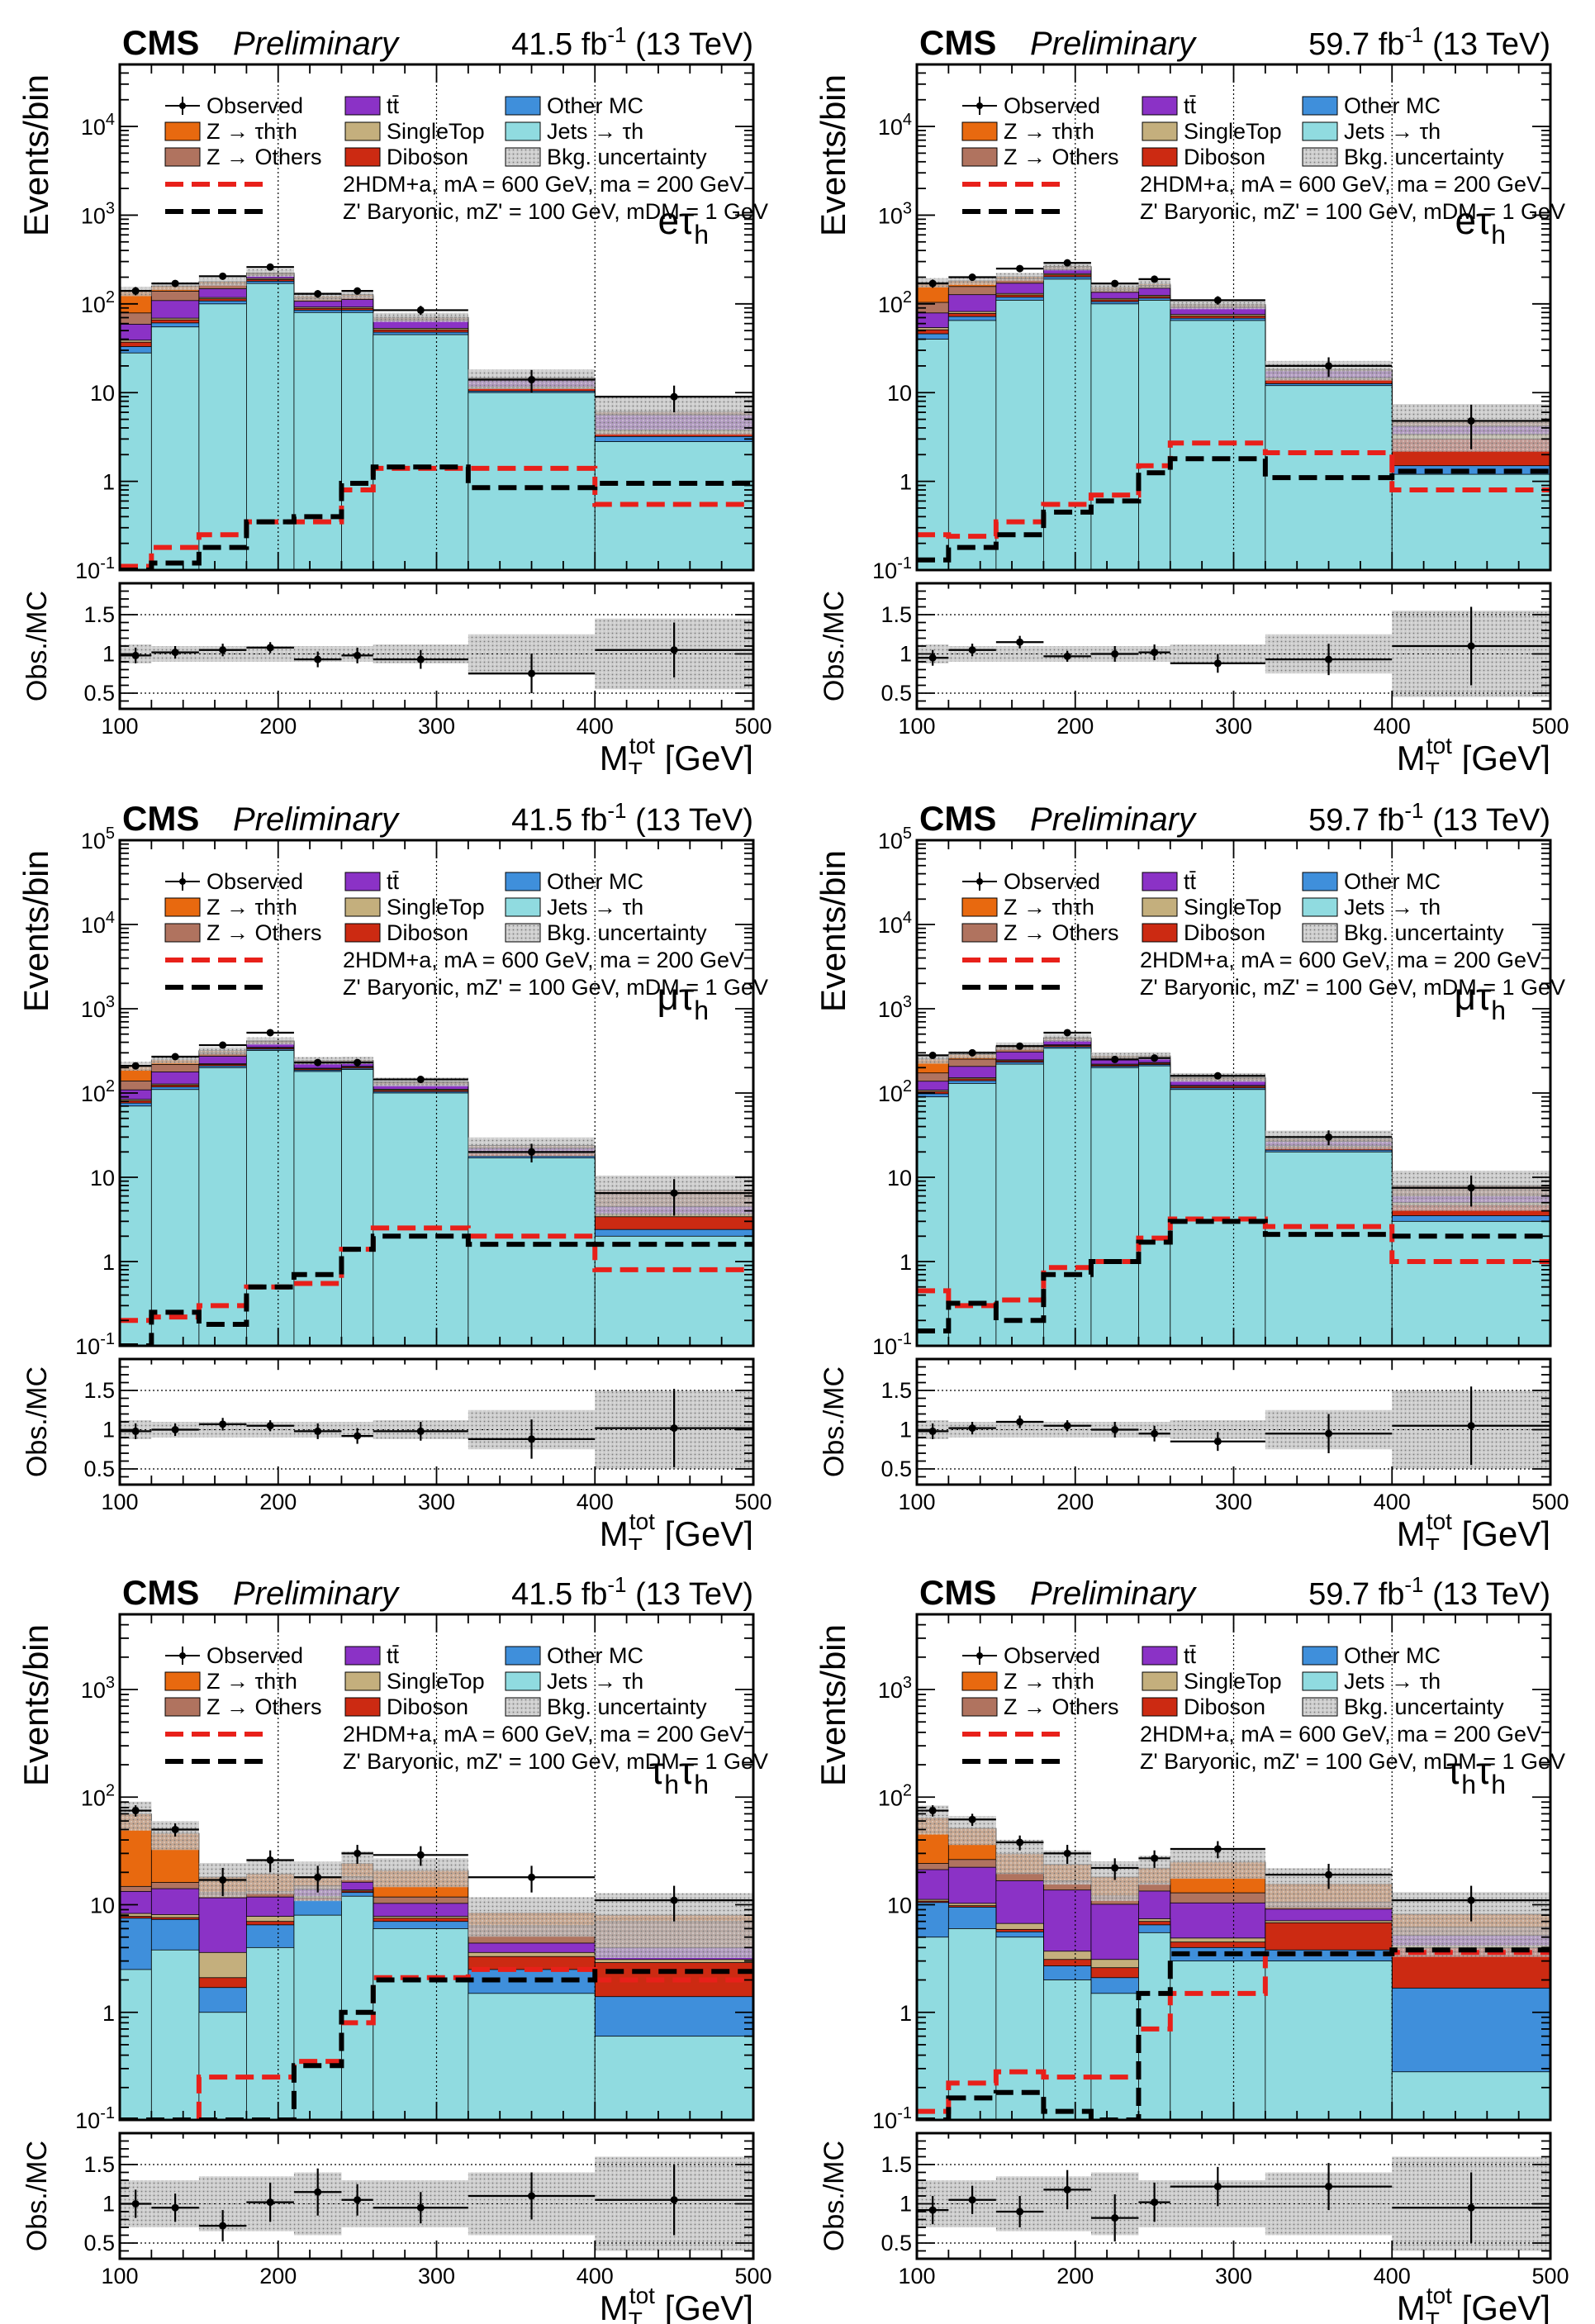 The height and width of the screenshot is (2324, 1595). I want to click on ratio-y-tick-label: 1, so click(906, 654).